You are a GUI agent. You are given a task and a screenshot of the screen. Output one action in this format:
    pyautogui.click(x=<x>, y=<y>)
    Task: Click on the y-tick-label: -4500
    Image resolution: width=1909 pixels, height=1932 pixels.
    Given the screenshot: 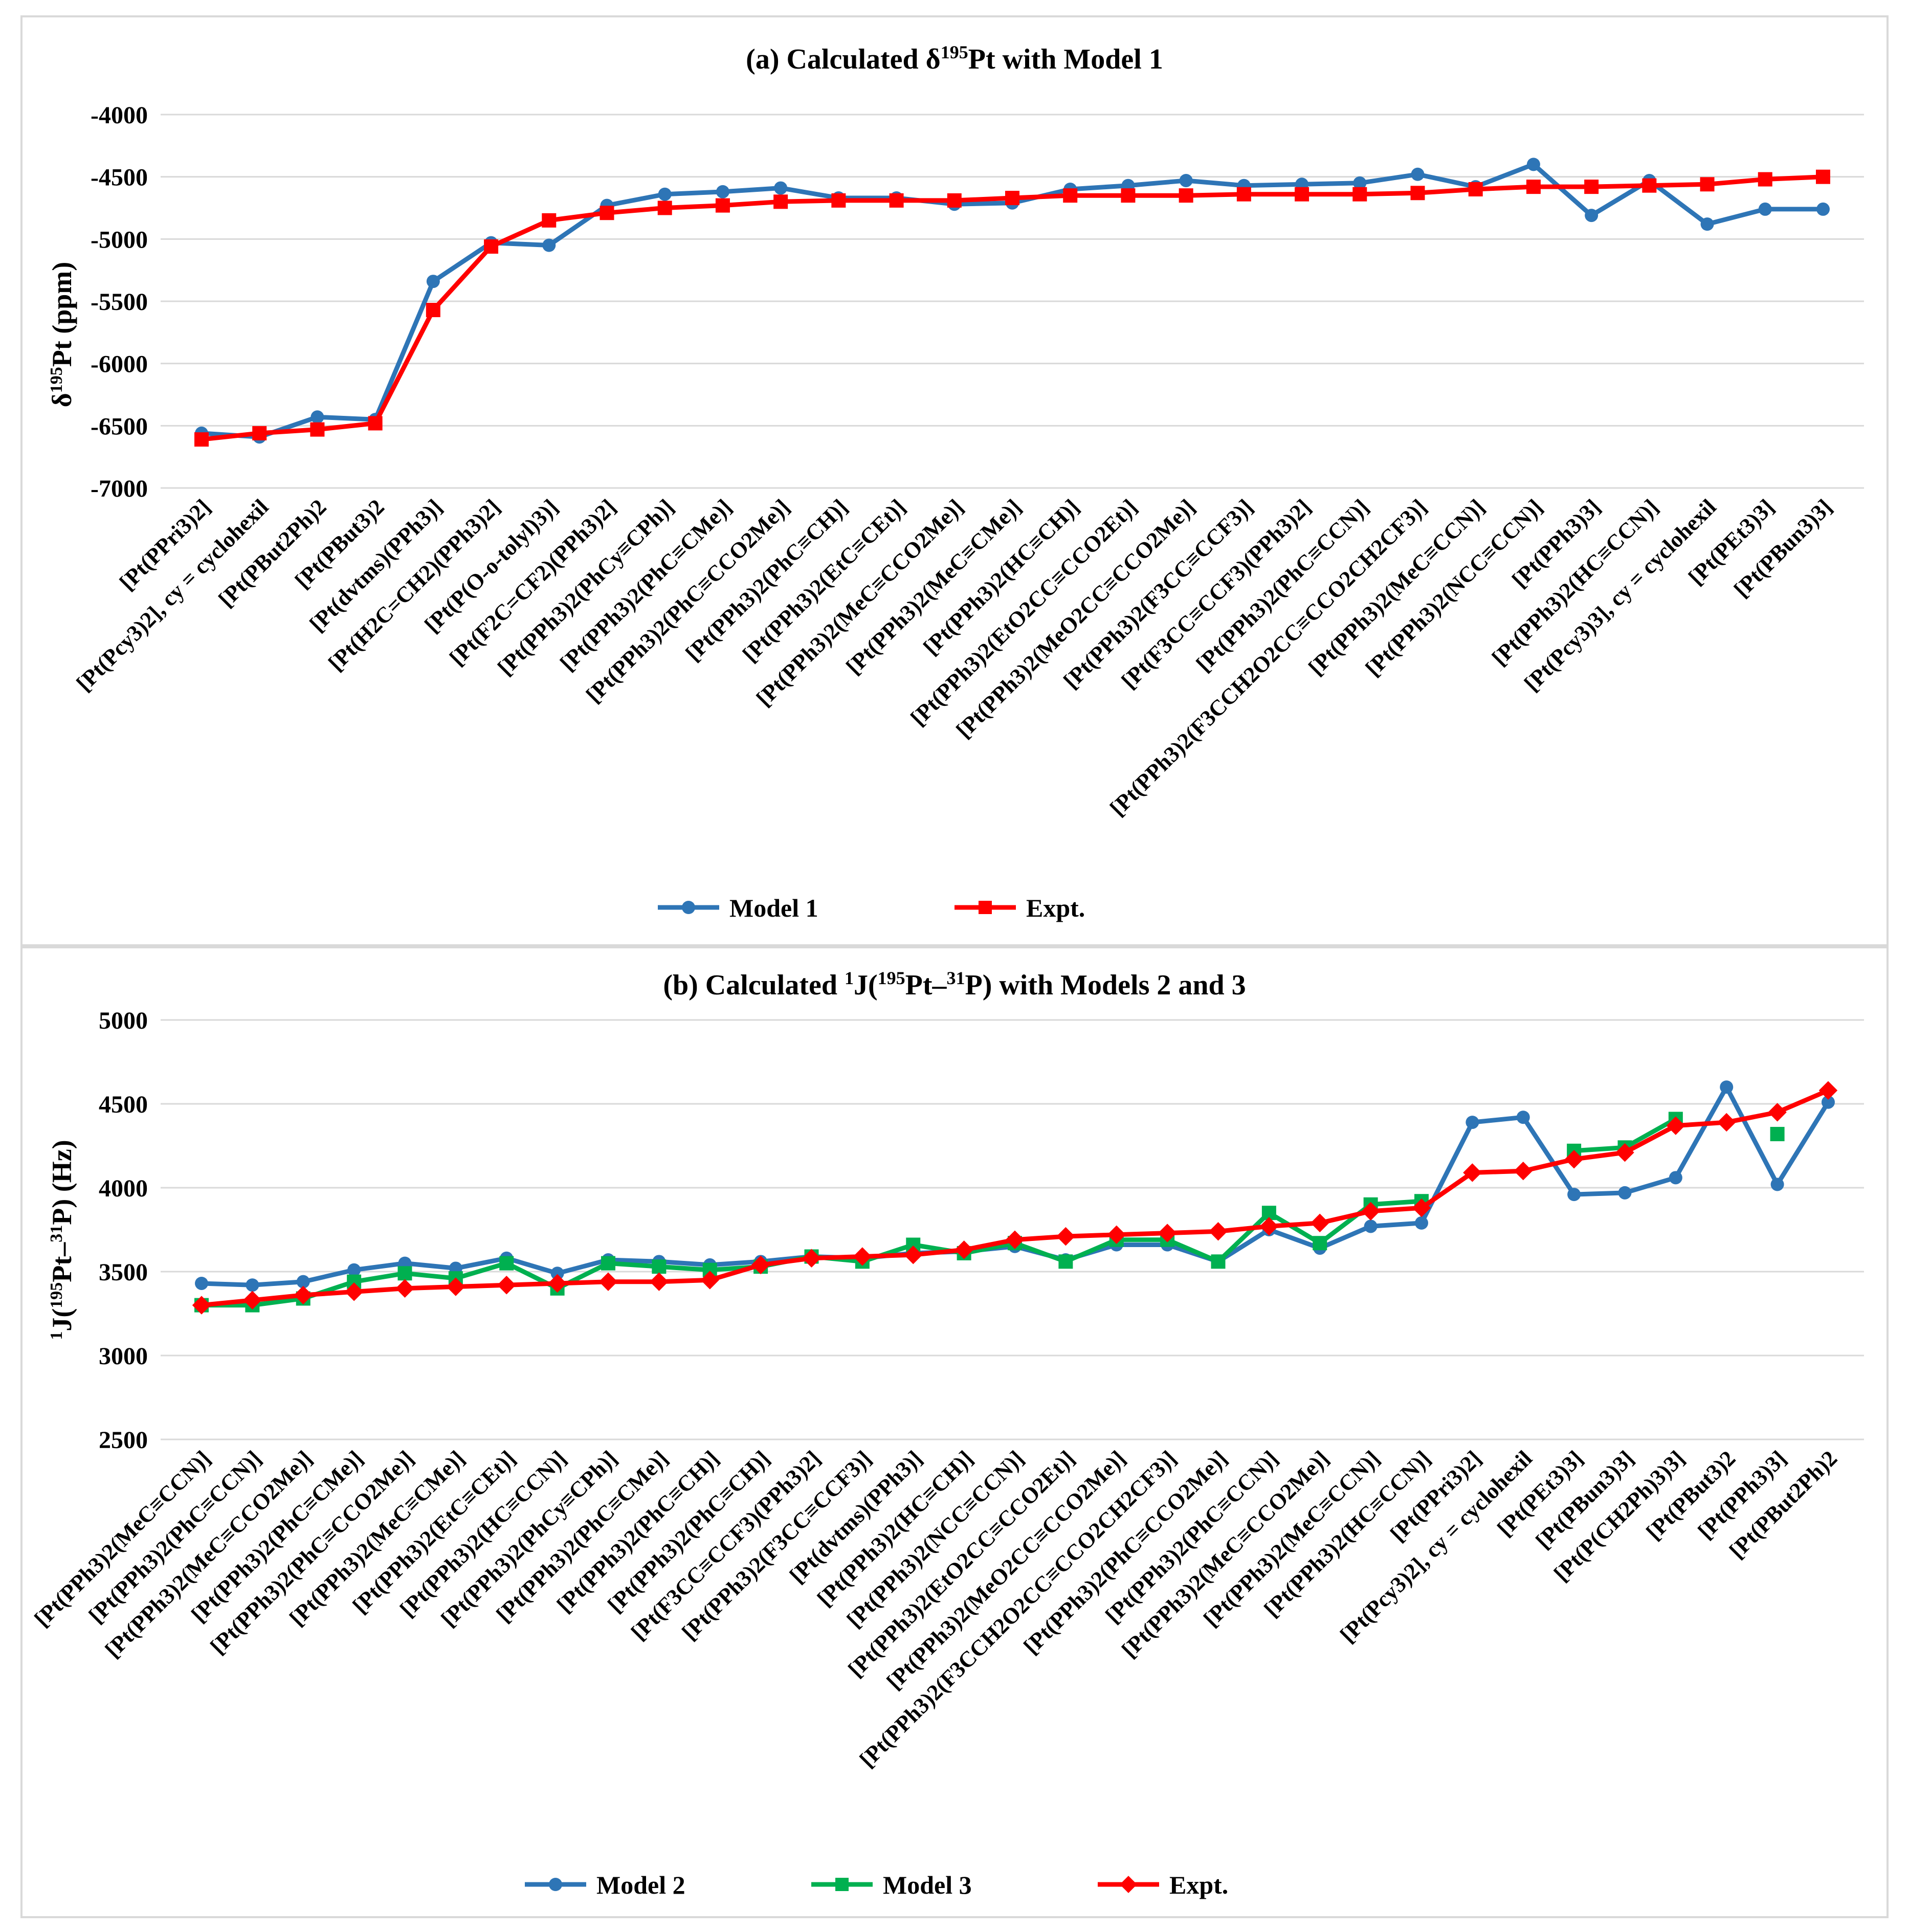 What is the action you would take?
    pyautogui.click(x=119, y=177)
    